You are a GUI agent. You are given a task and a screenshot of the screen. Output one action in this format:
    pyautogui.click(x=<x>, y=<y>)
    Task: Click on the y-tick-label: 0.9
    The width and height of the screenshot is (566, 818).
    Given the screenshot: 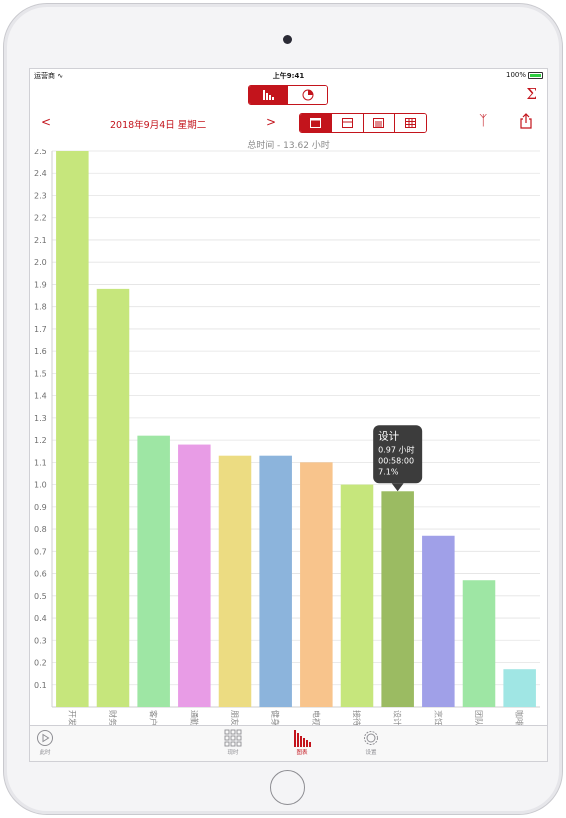 What is the action you would take?
    pyautogui.click(x=40, y=507)
    